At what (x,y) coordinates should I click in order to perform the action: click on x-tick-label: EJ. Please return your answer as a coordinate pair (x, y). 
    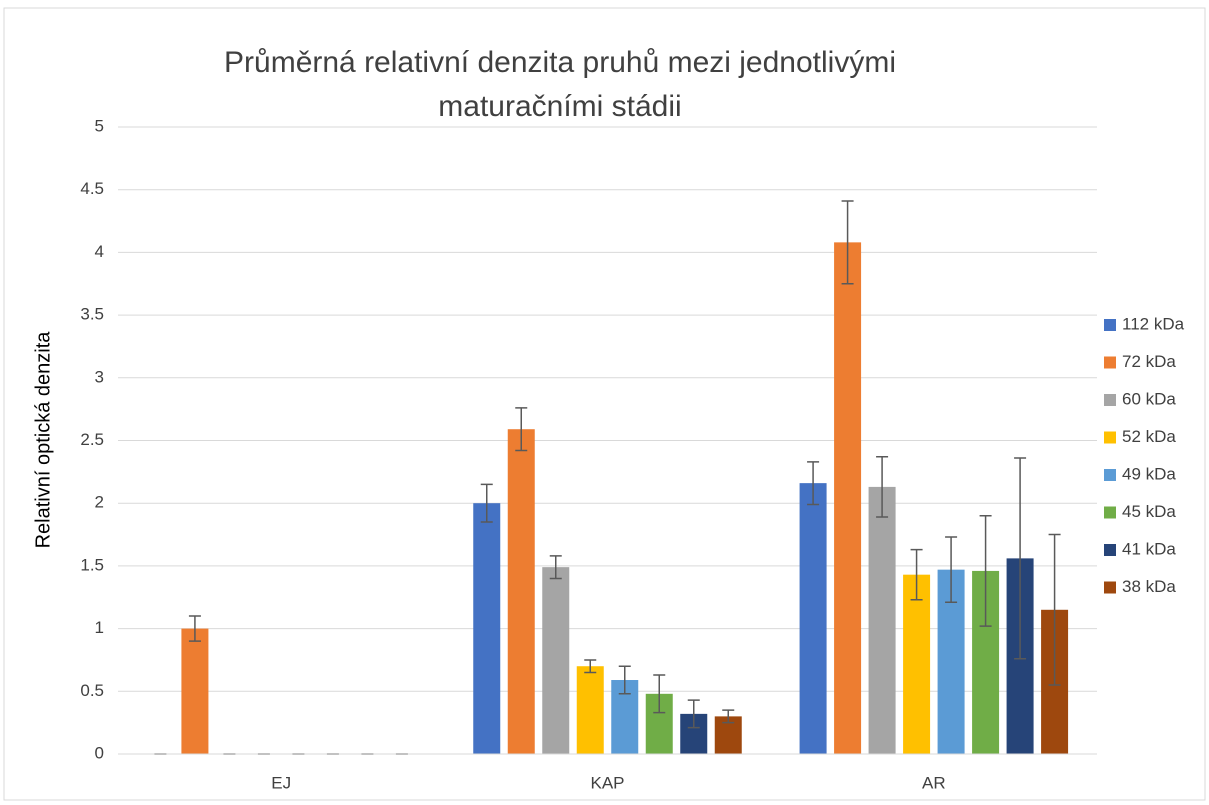
    Looking at the image, I should click on (281, 782).